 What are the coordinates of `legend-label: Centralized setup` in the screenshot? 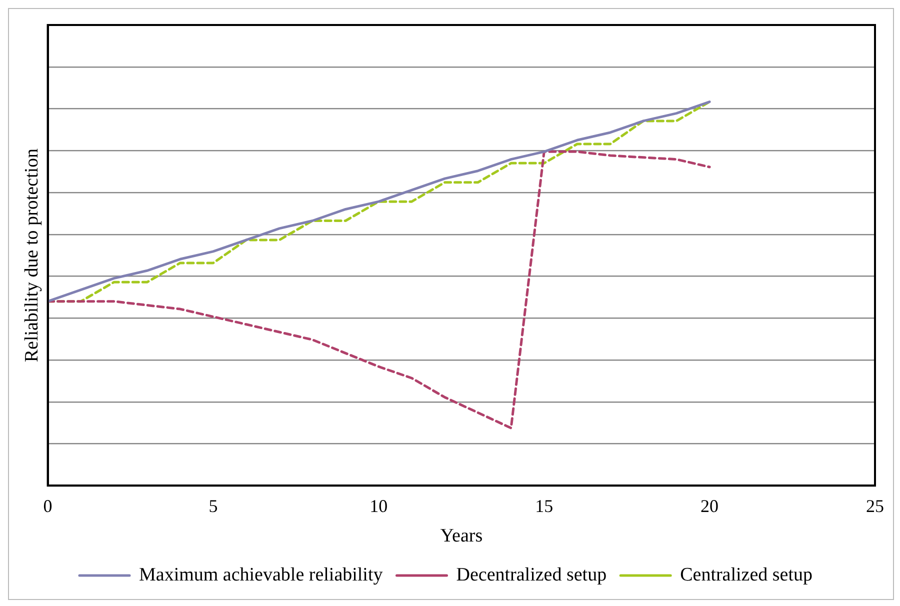 It's located at (746, 575).